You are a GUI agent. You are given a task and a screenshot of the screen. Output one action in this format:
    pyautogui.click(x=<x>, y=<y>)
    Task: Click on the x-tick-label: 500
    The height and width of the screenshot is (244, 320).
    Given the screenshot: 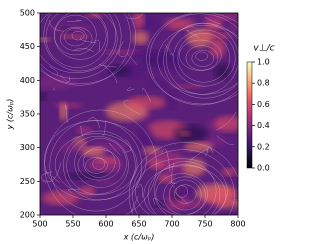 What is the action you would take?
    pyautogui.click(x=39, y=224)
    